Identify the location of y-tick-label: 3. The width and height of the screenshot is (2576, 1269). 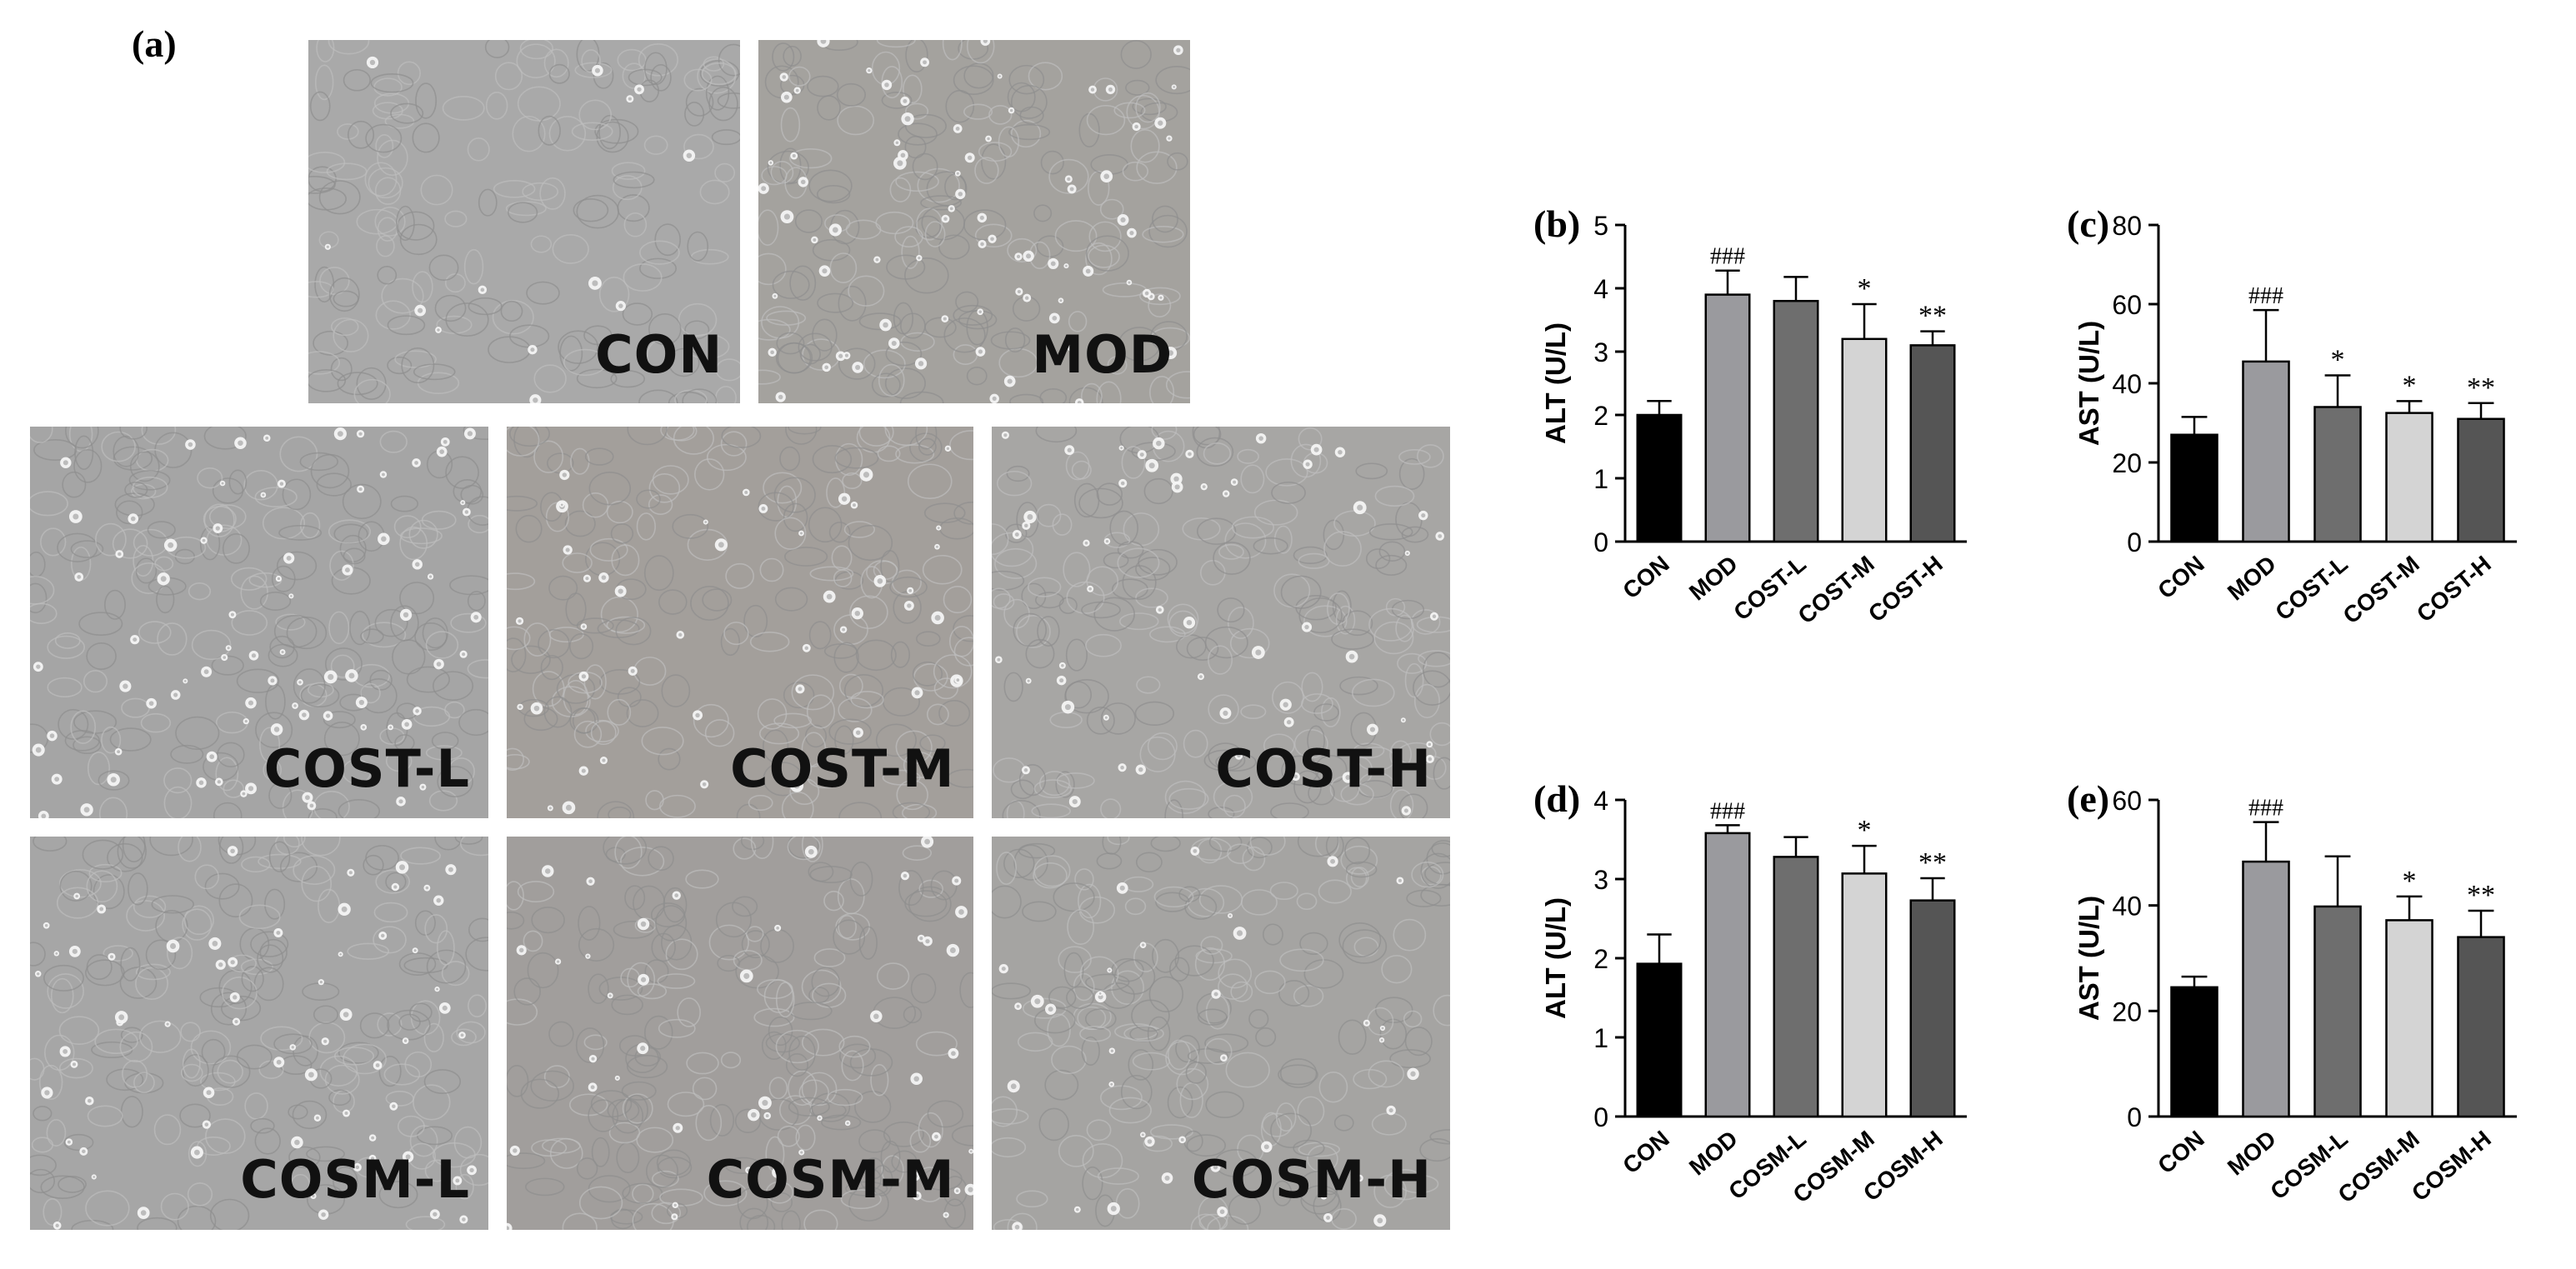
(1601, 352).